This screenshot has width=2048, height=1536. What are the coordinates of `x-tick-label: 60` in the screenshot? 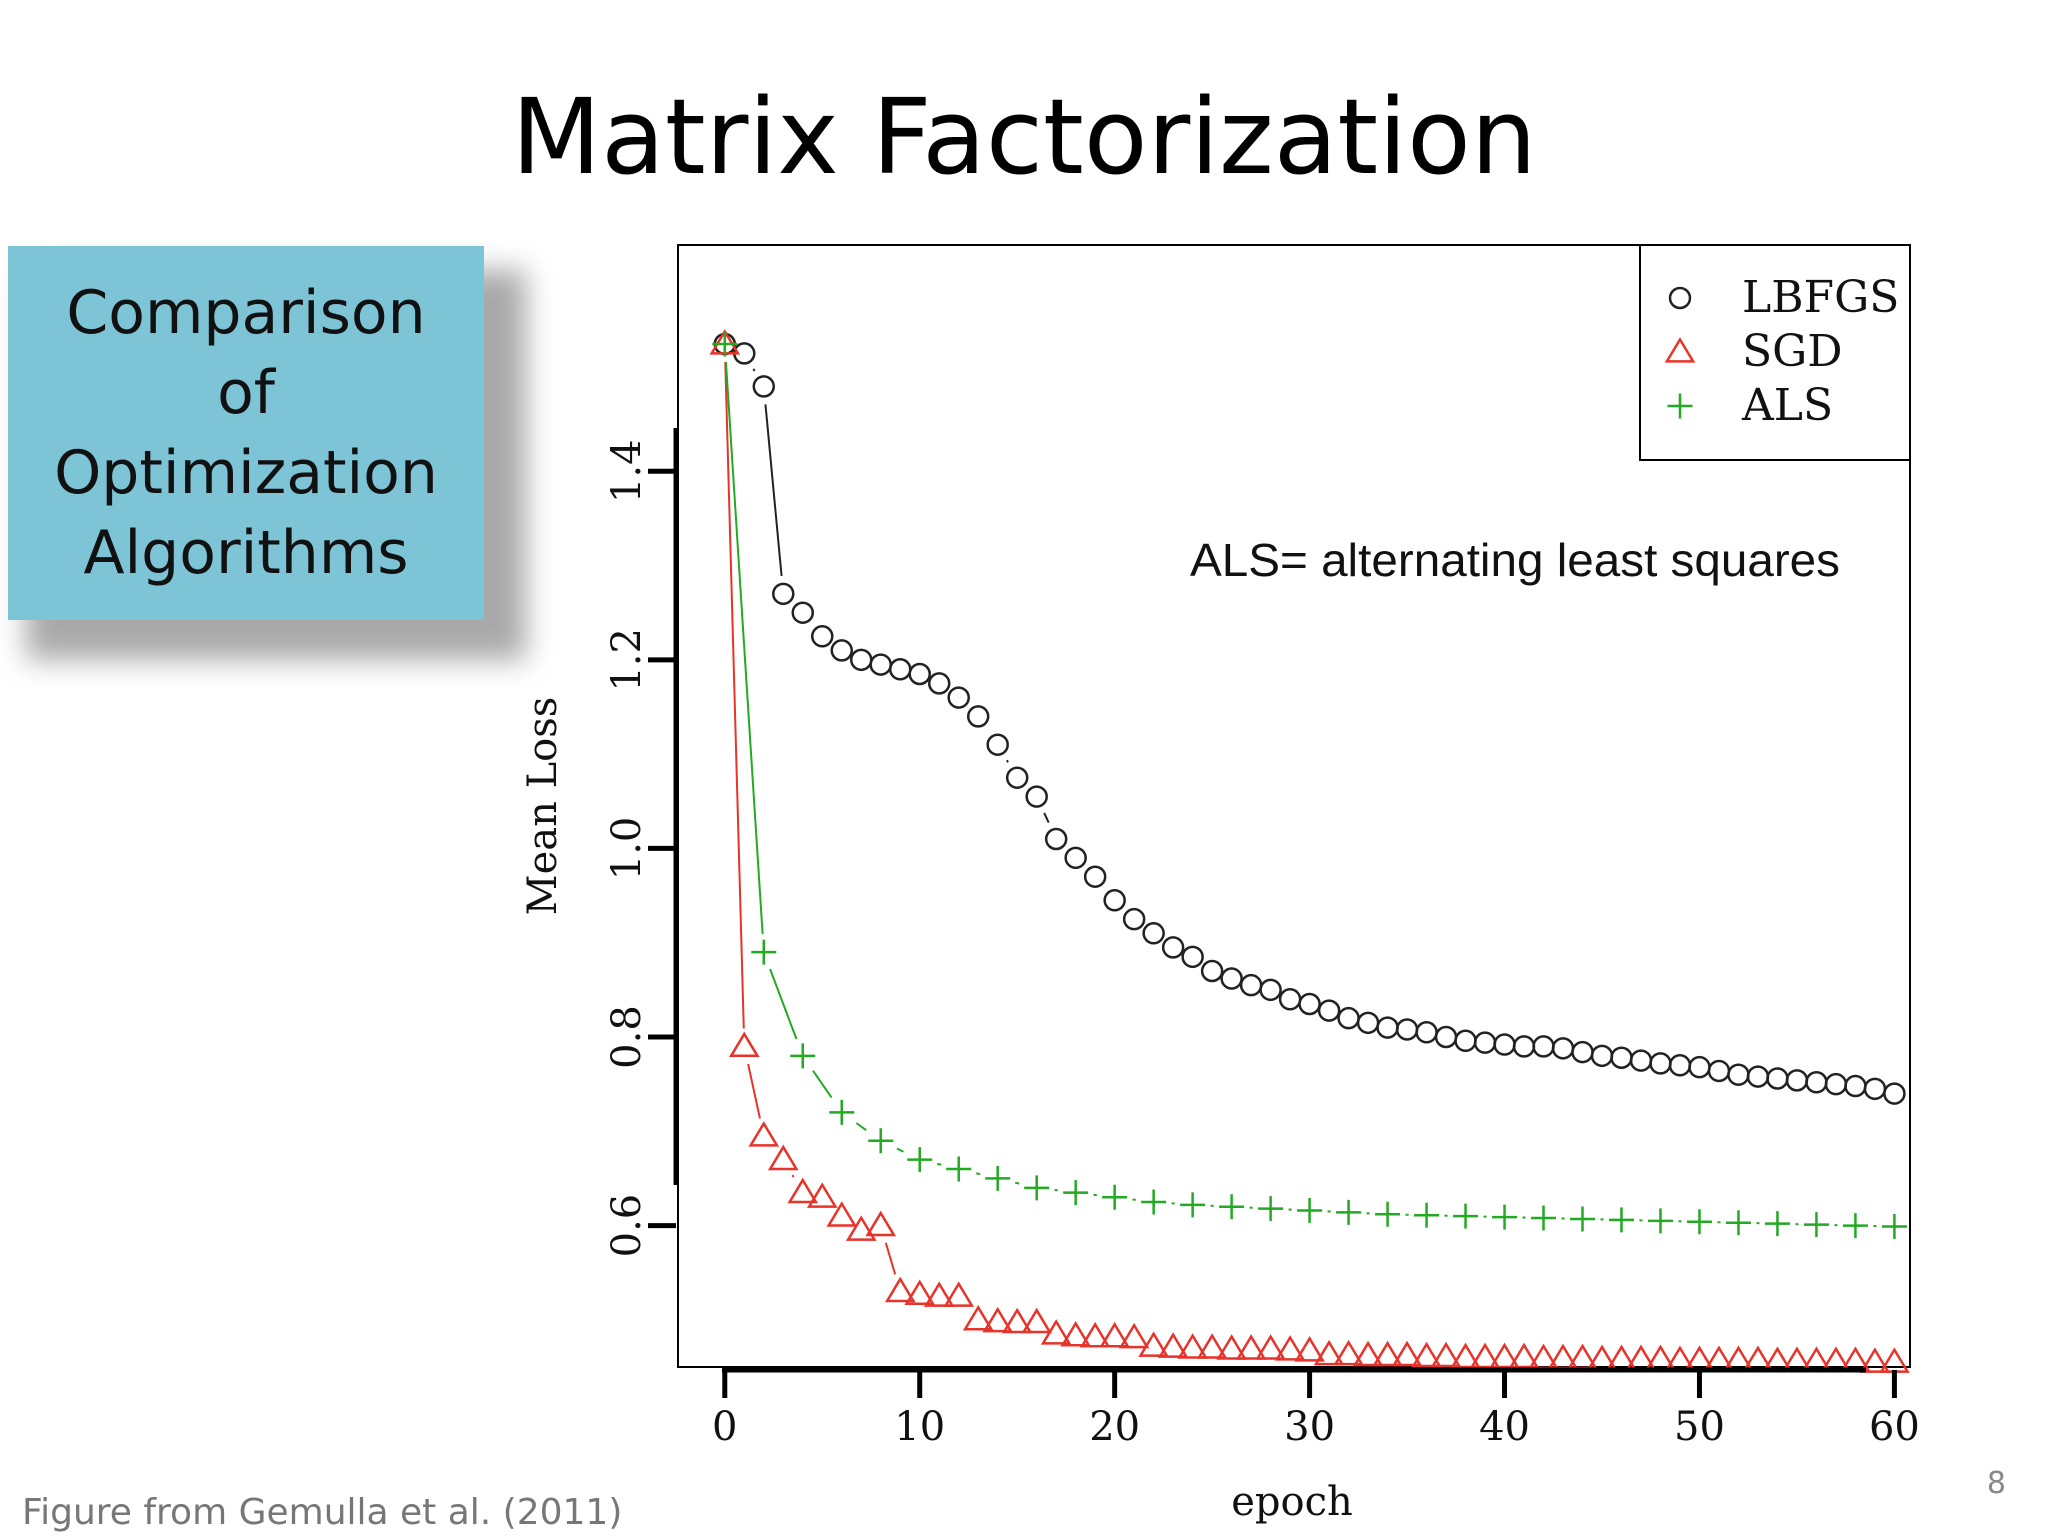 It's located at (1894, 1427).